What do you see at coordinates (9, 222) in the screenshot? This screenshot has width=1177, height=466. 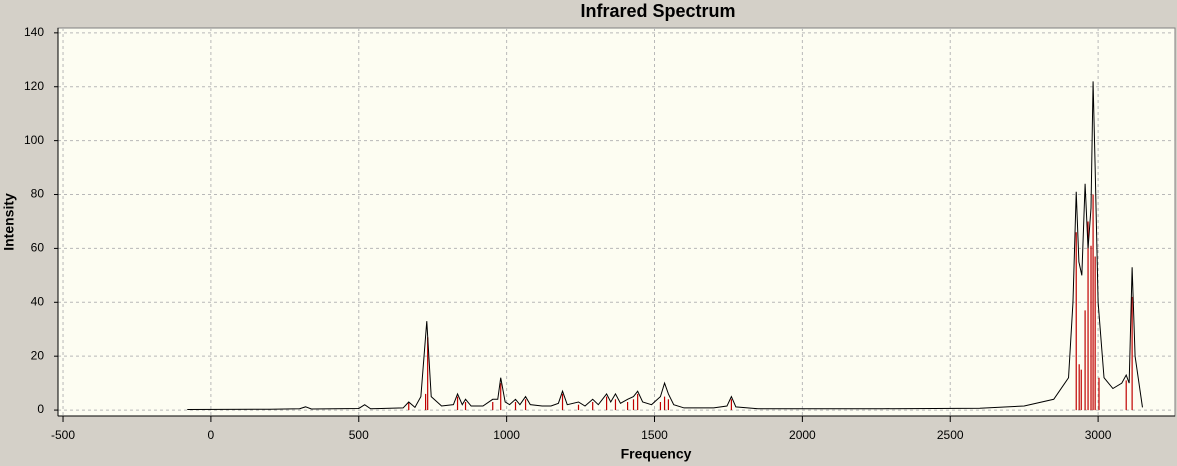 I see `y-axis-label: Intensity` at bounding box center [9, 222].